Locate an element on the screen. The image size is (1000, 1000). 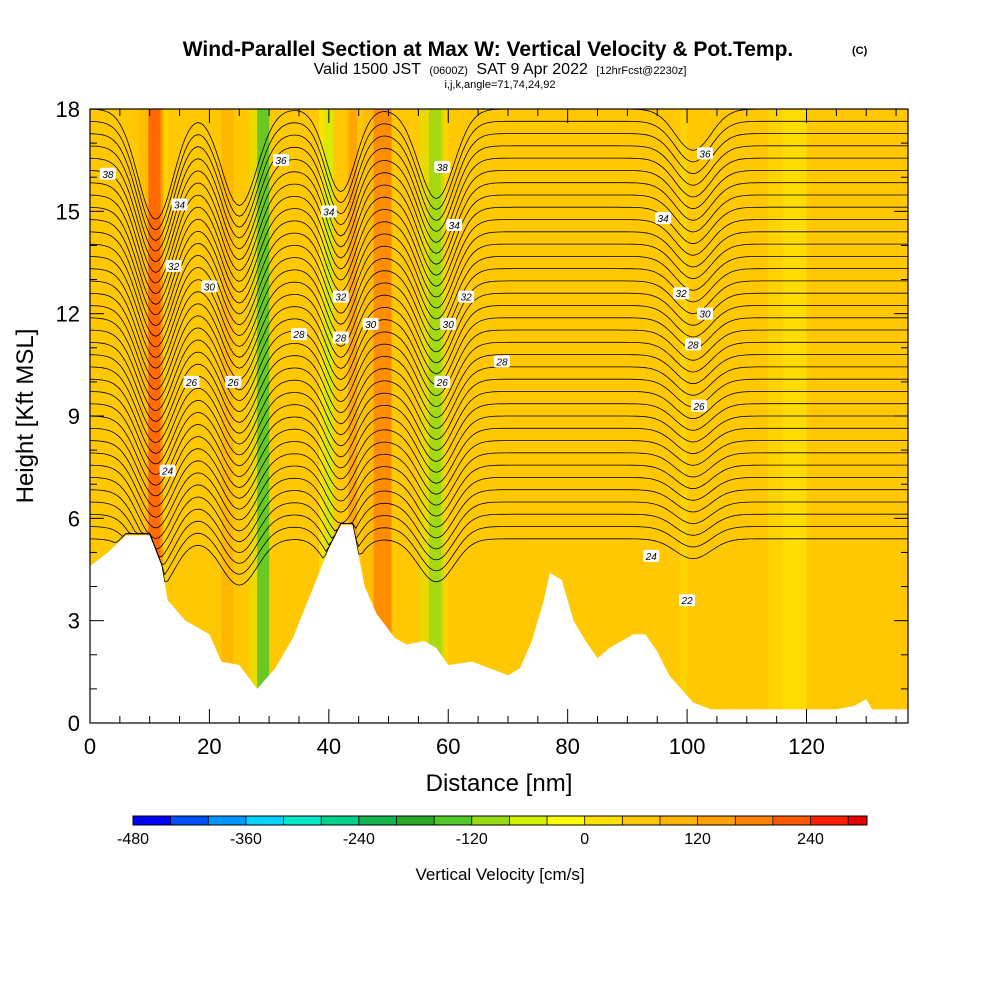
contour-label: 28 is located at coordinates (693, 344).